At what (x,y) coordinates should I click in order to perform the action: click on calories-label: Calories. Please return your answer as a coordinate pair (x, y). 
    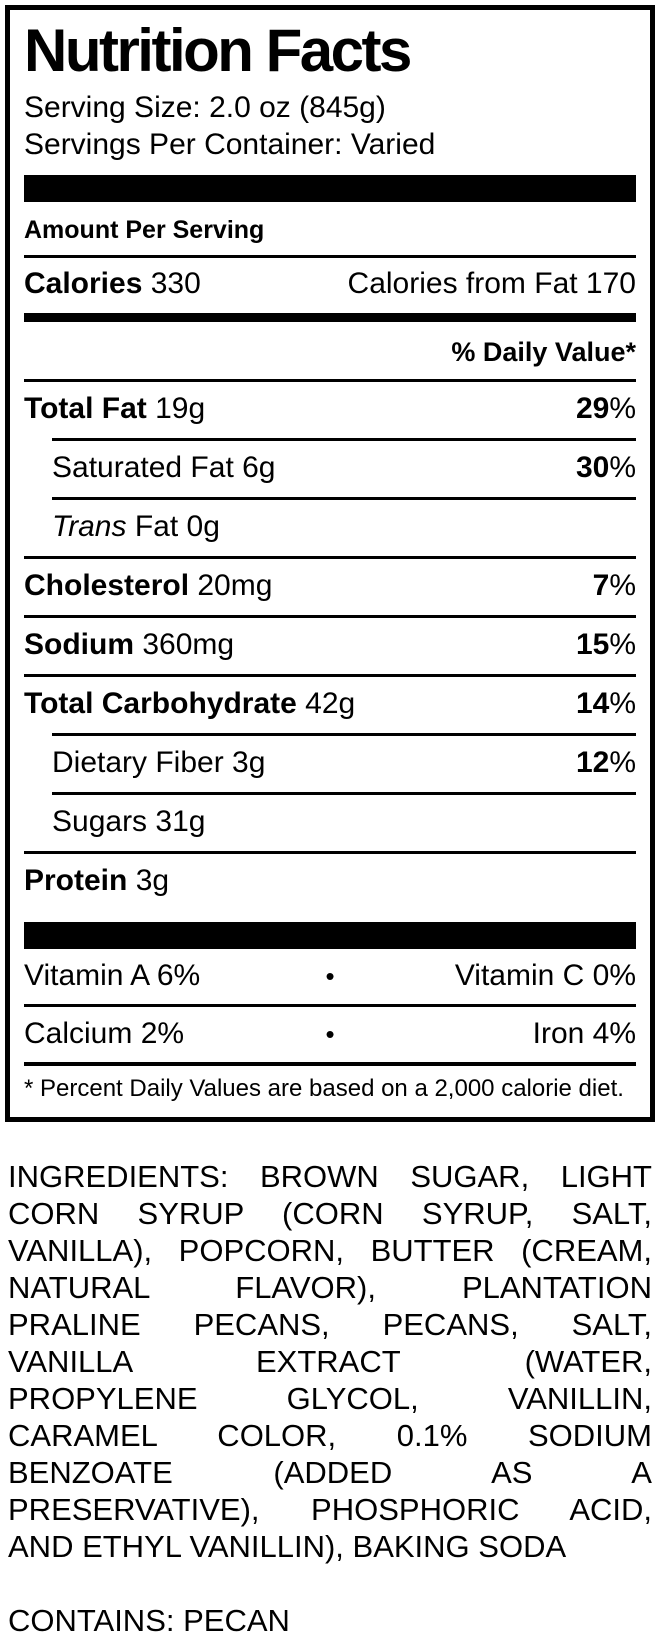
    Looking at the image, I should click on (83, 284).